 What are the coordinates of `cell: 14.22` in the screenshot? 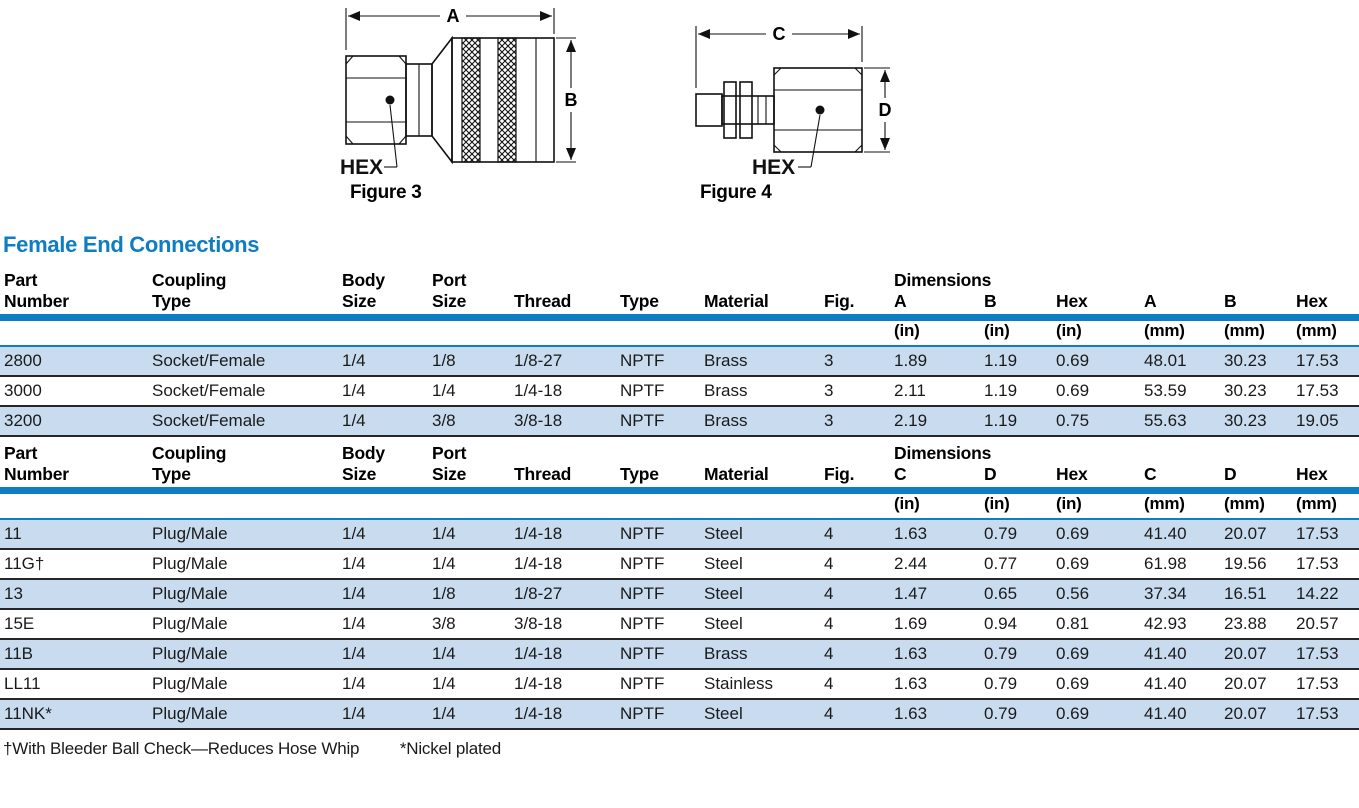 It's located at (1317, 593).